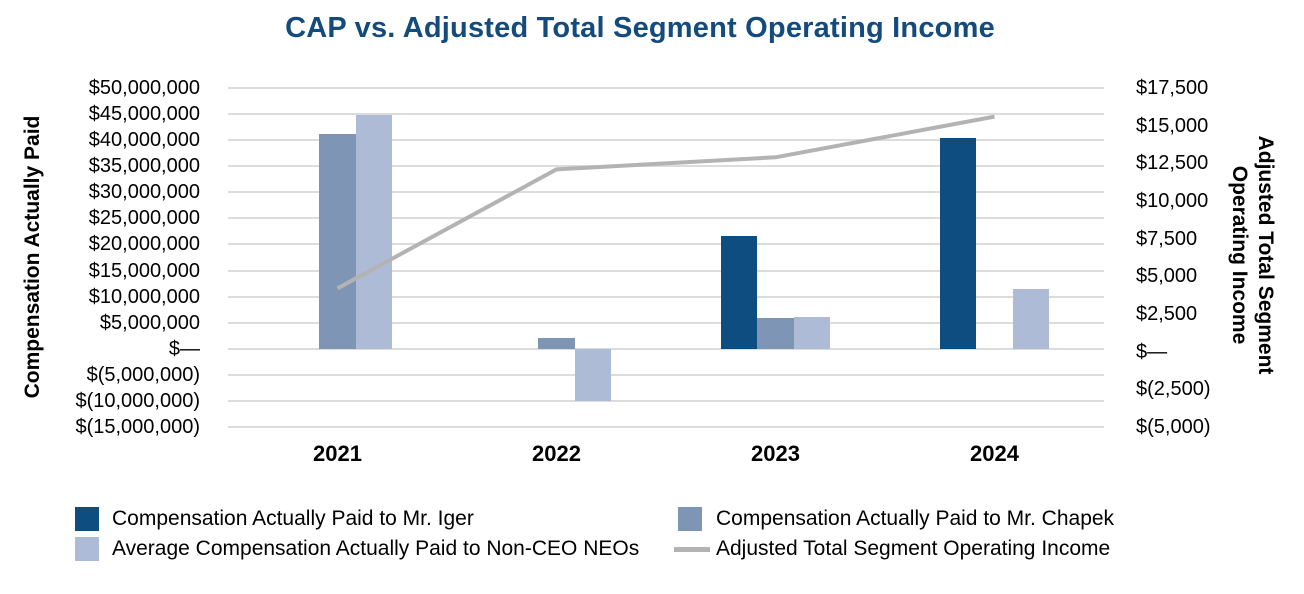 The width and height of the screenshot is (1304, 594). What do you see at coordinates (293, 518) in the screenshot?
I see `legend-item-iger-label: Compensation Actually Paid to Mr. Iger` at bounding box center [293, 518].